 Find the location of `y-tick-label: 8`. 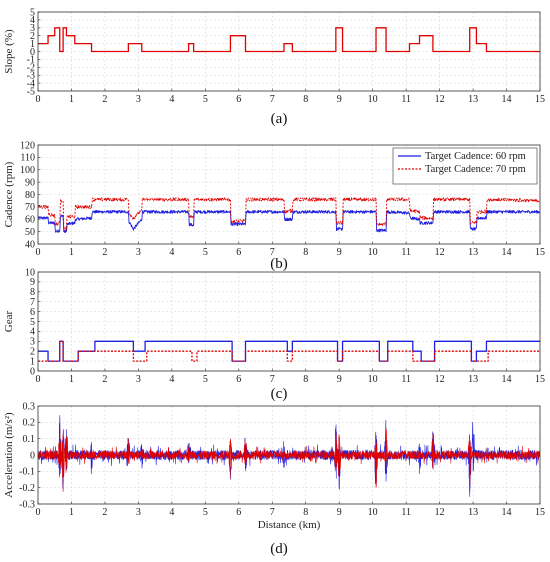

y-tick-label: 8 is located at coordinates (32, 292).